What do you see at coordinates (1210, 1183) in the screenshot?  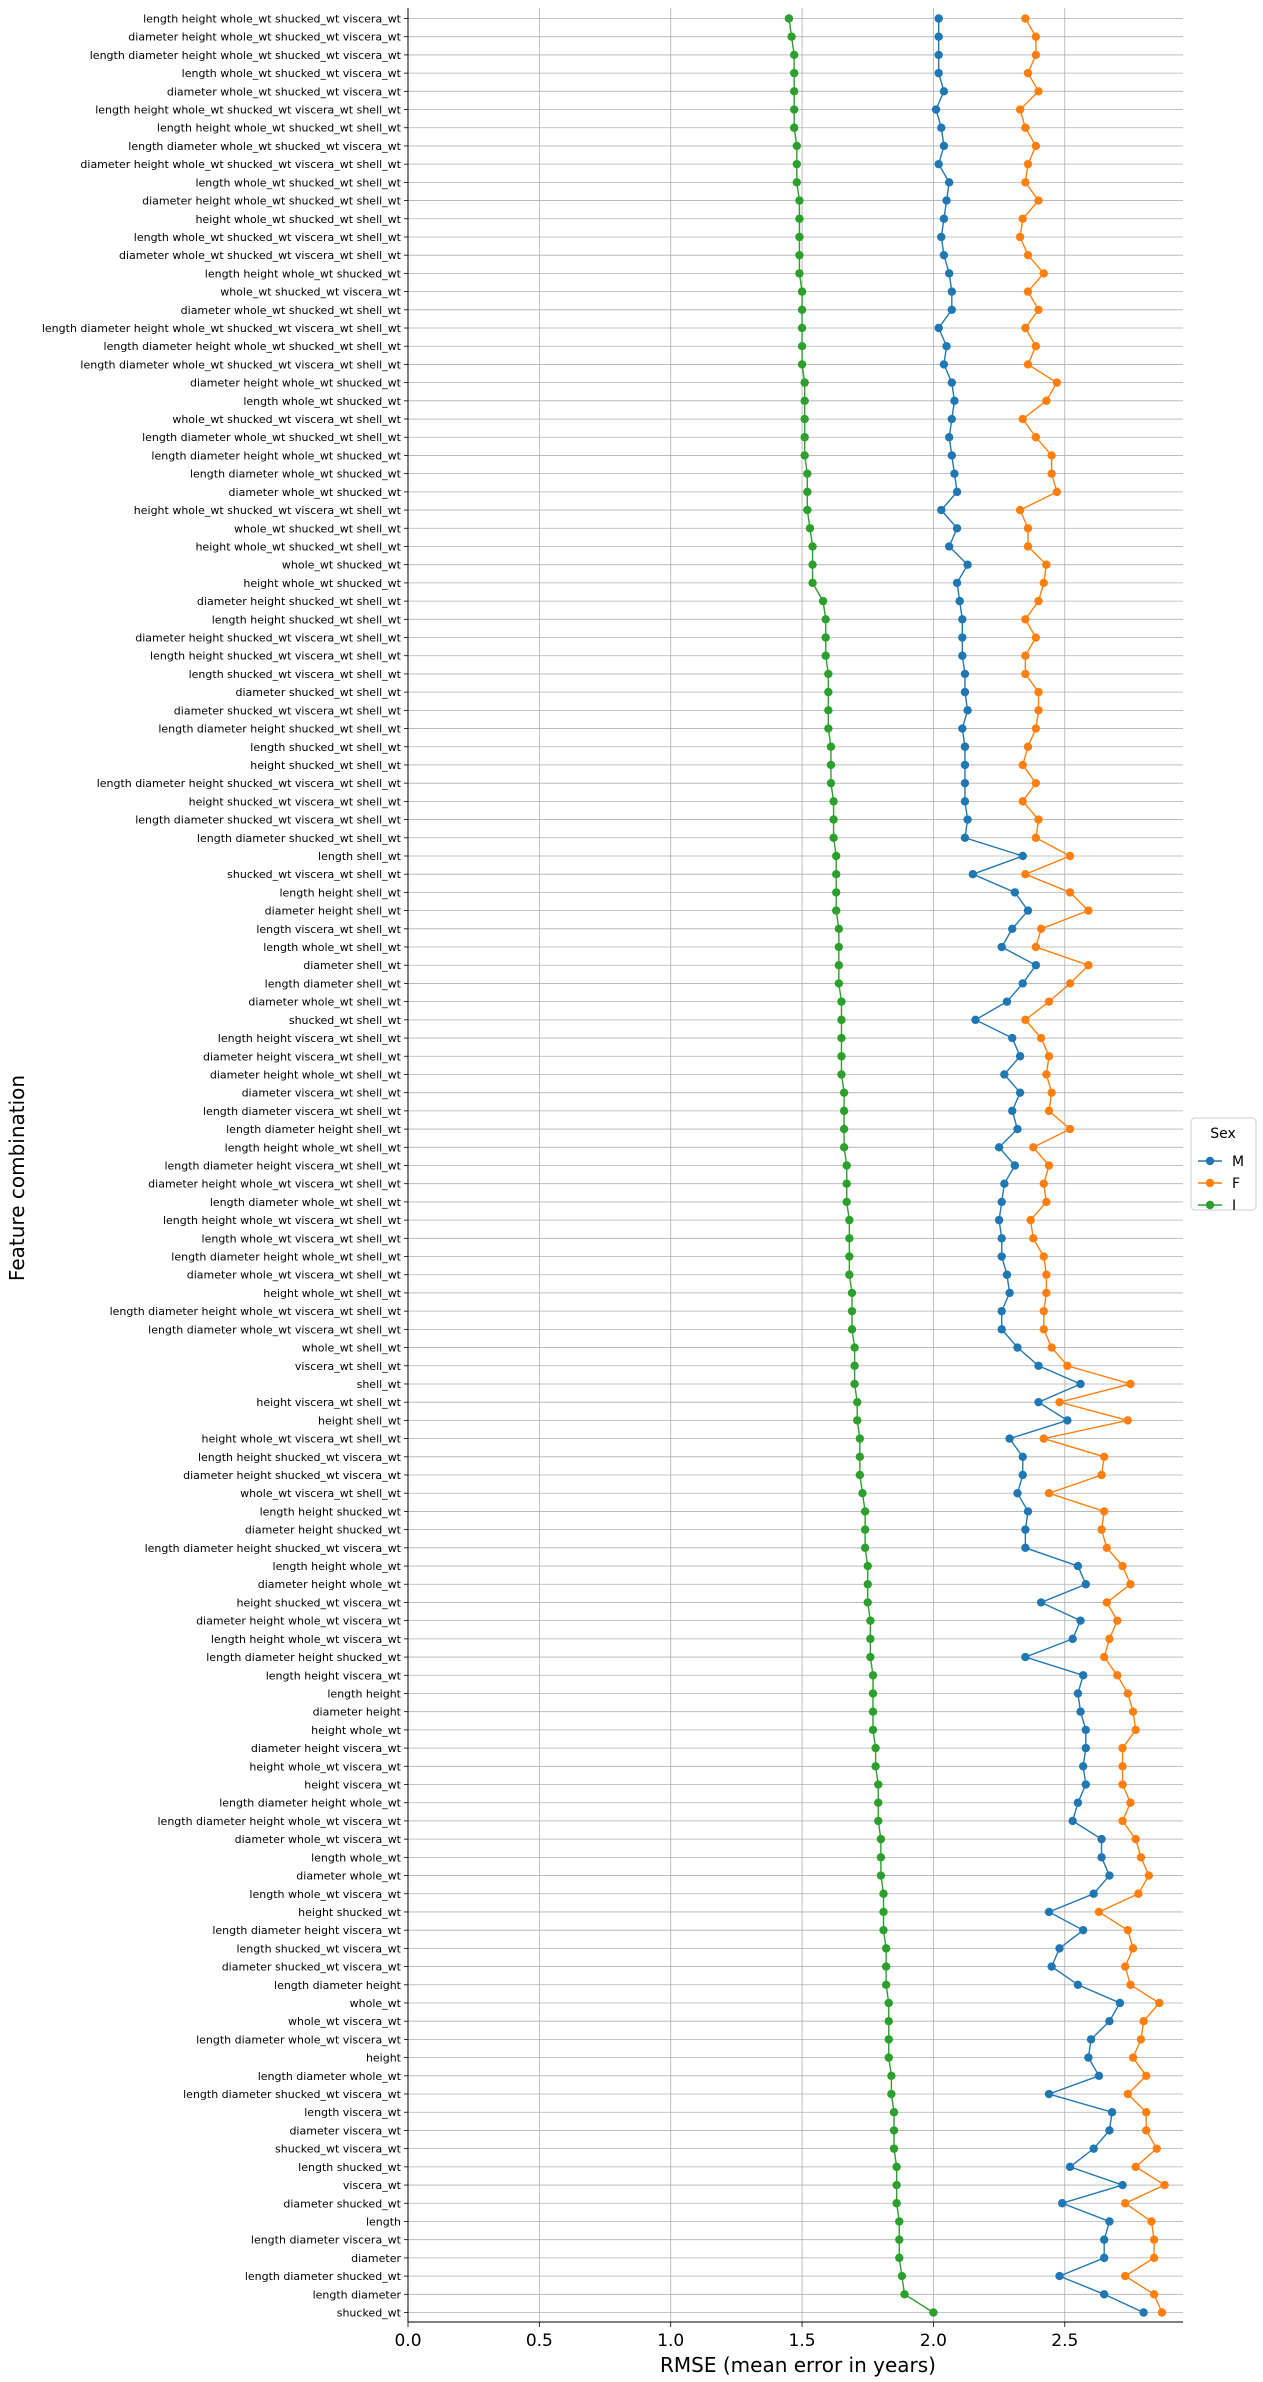 I see `legend-marker-F` at bounding box center [1210, 1183].